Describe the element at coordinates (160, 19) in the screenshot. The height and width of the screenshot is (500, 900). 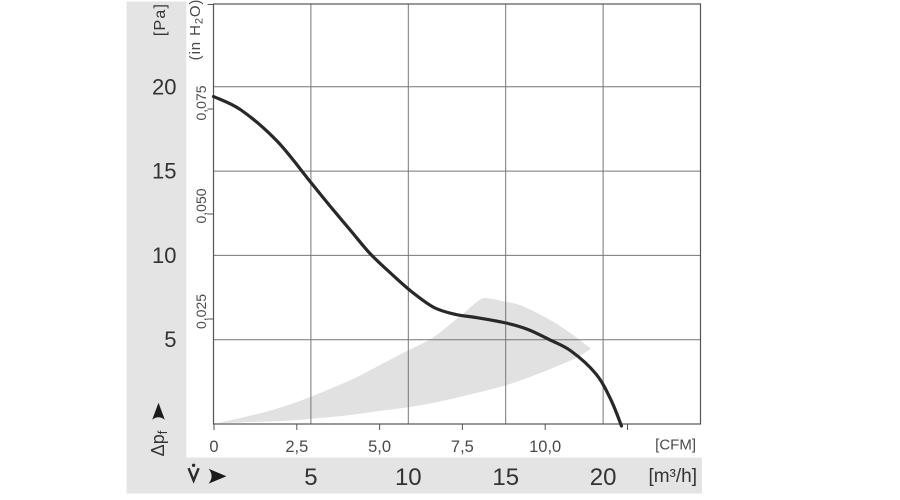
I see `svg-text: [Pa]` at that location.